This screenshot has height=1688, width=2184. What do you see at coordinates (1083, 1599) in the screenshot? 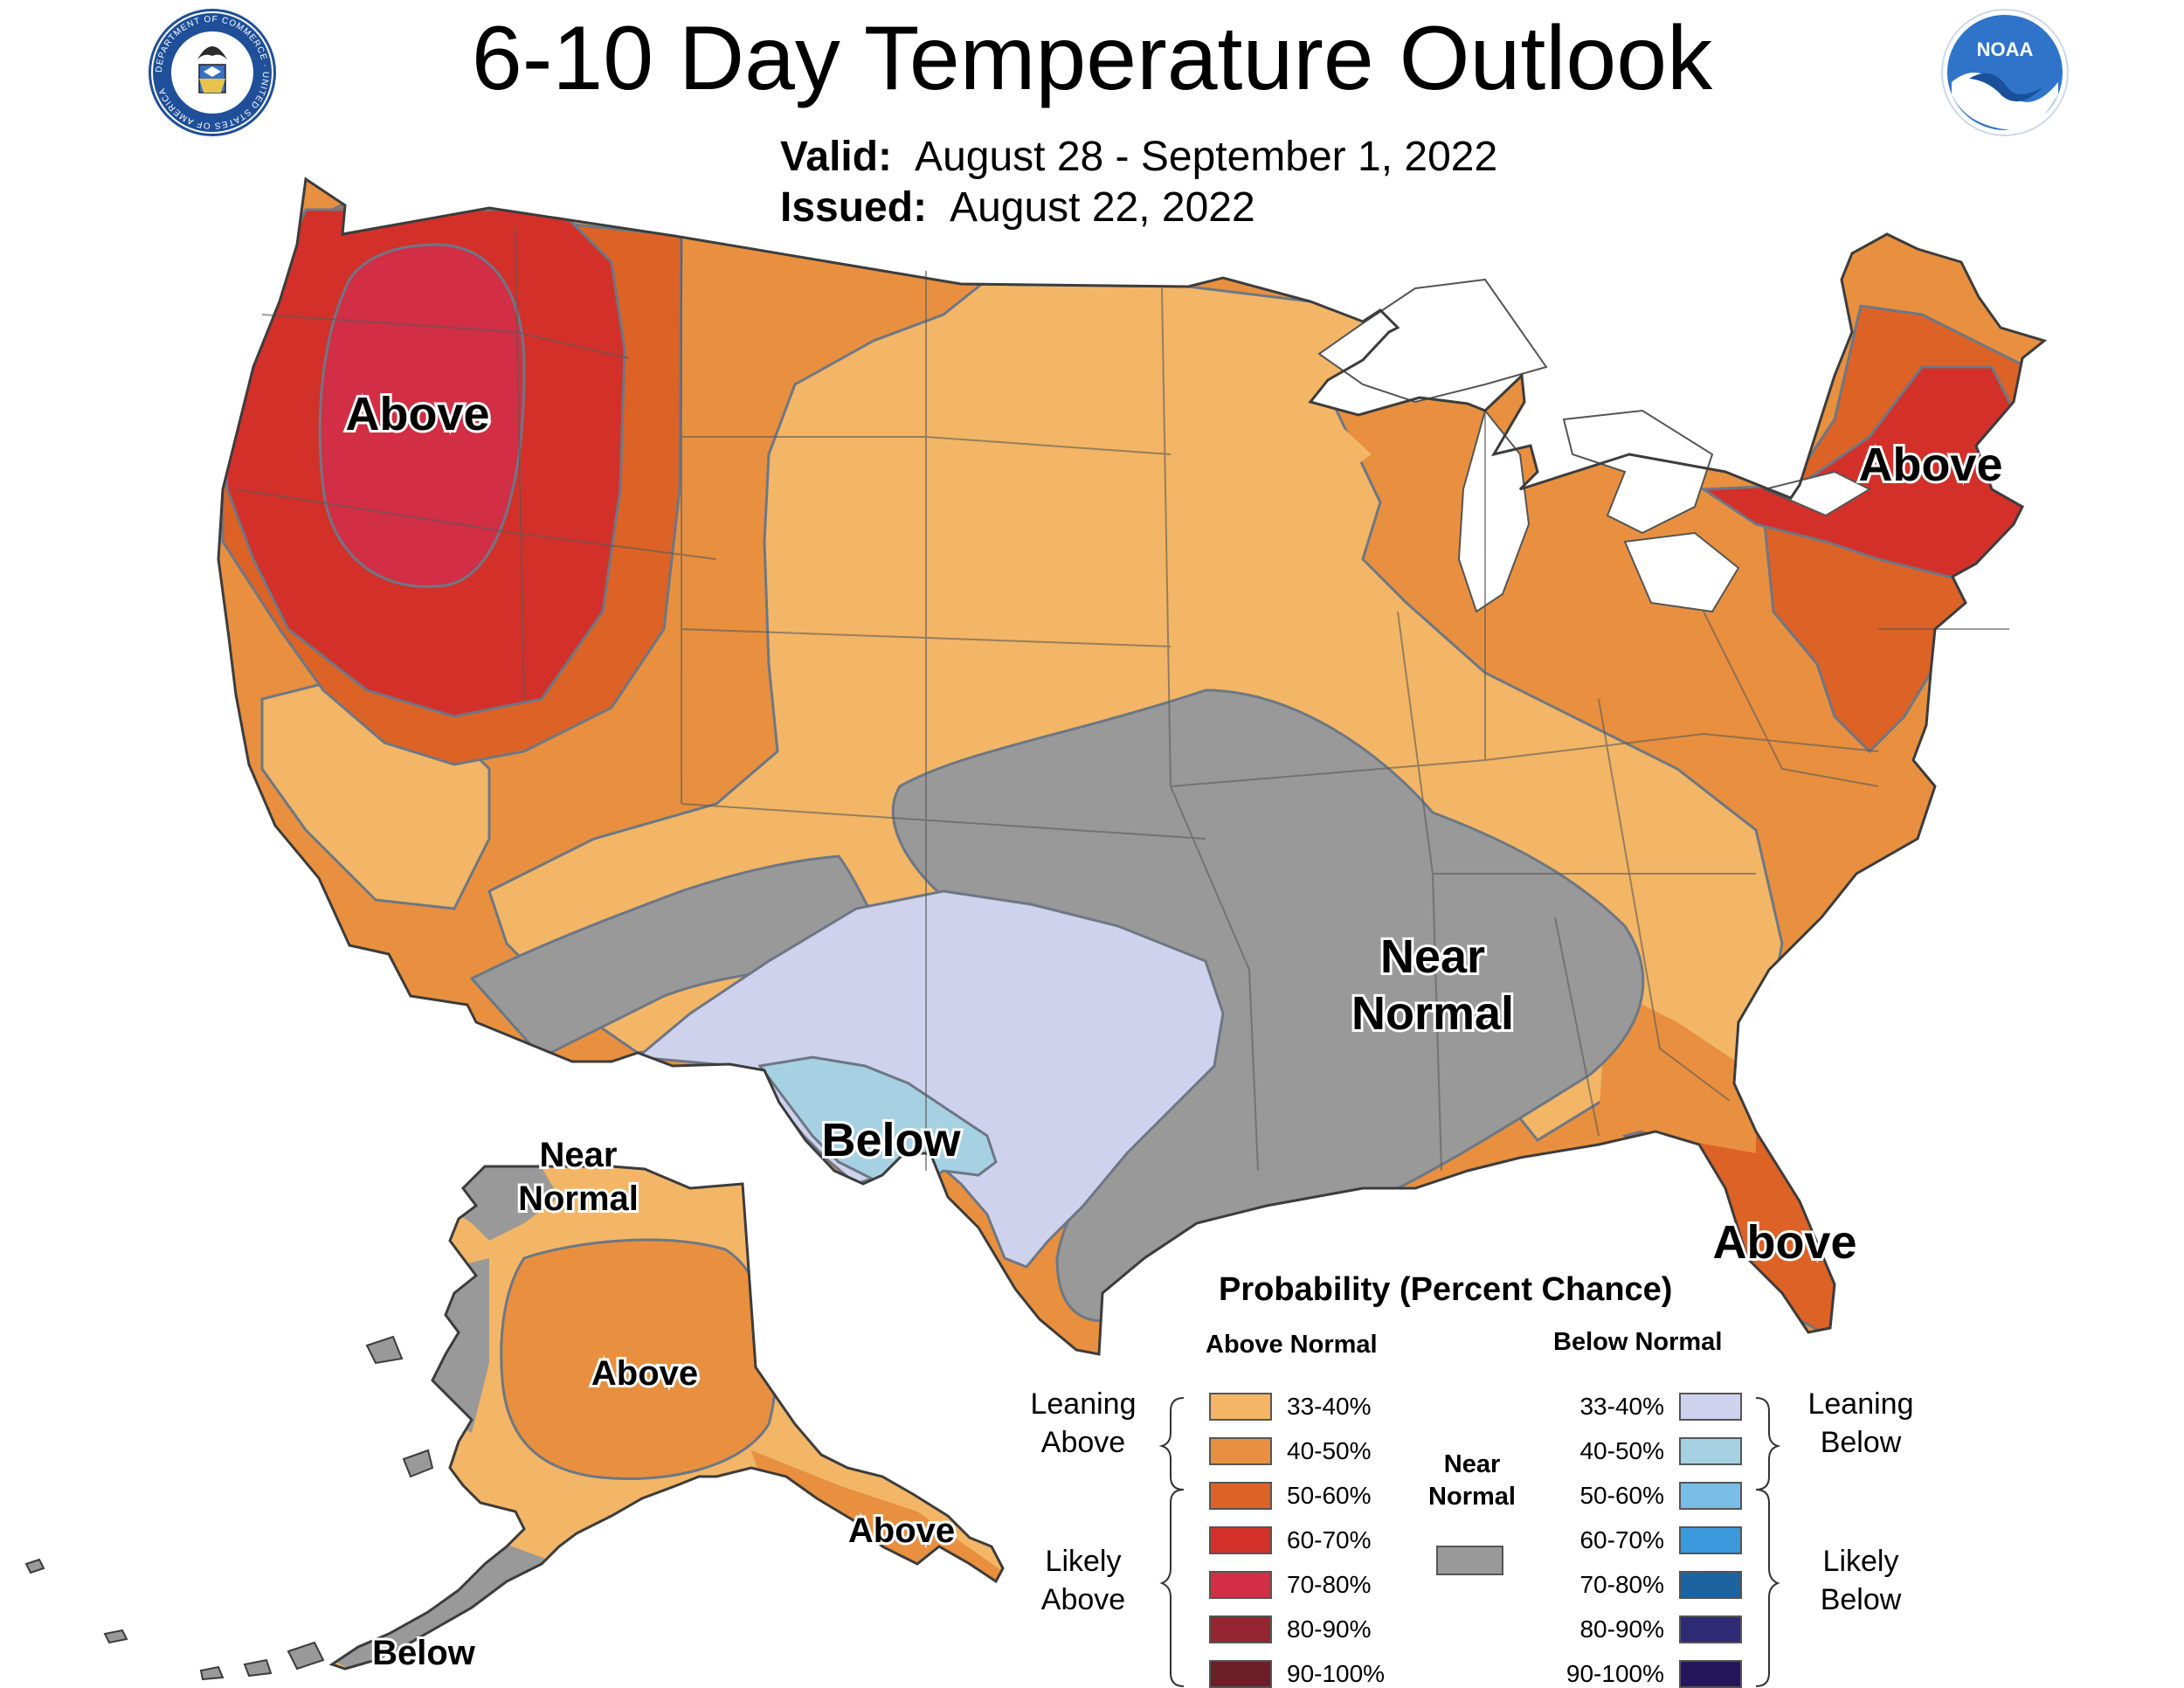
I see `likely-above-line2: Above` at bounding box center [1083, 1599].